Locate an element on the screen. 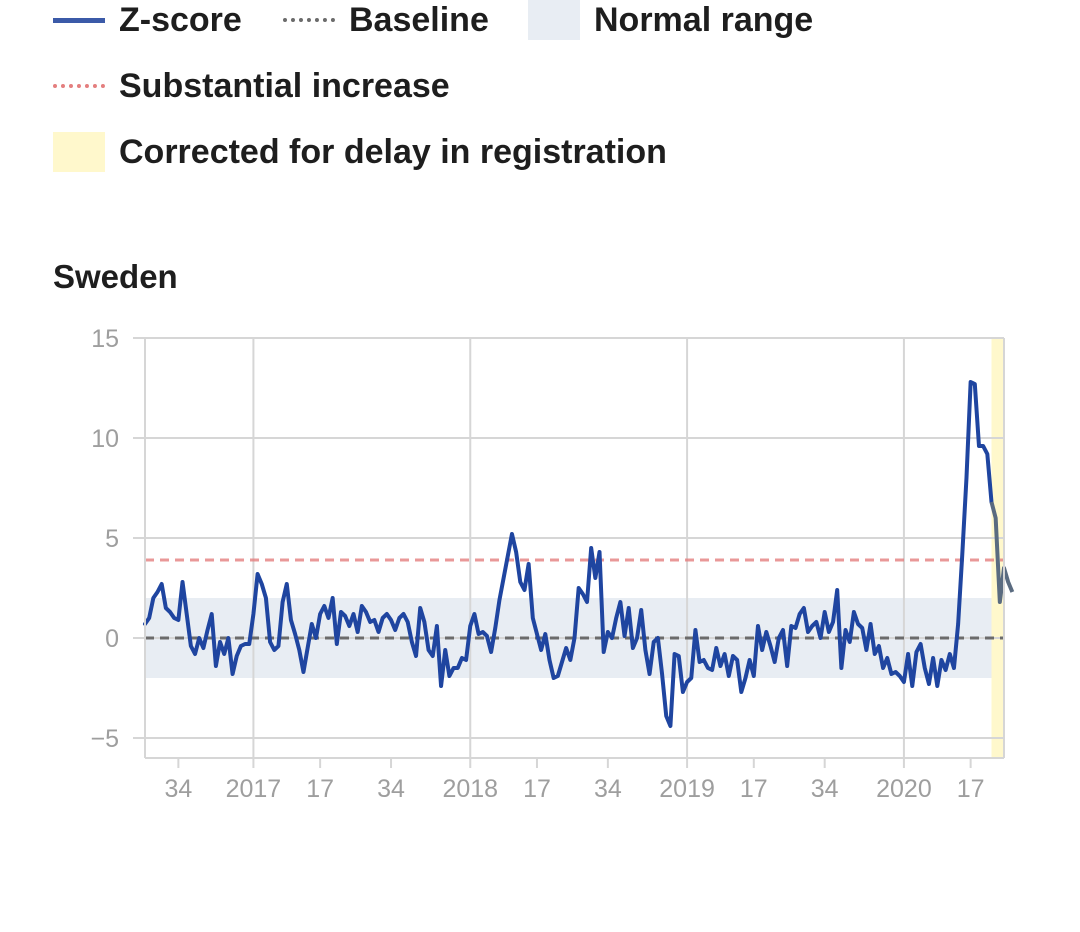 The height and width of the screenshot is (932, 1080). chart-title: Sweden is located at coordinates (115, 276).